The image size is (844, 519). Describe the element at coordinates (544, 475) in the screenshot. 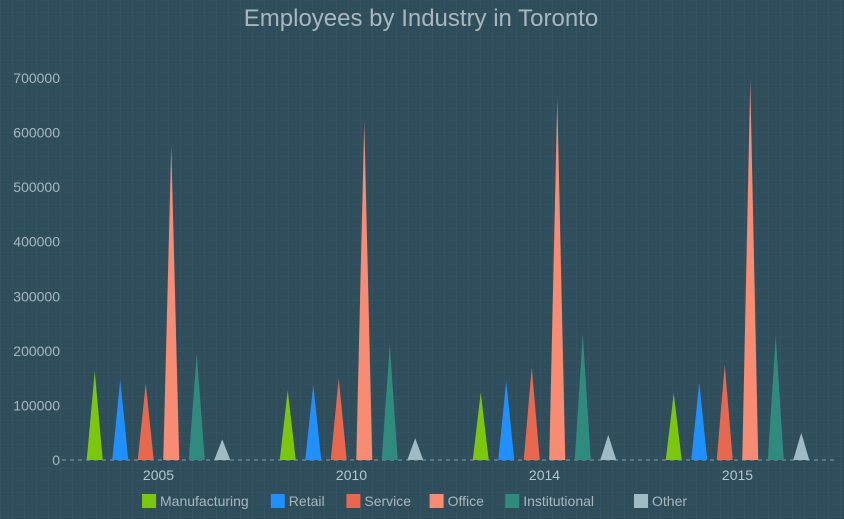

I see `x-tick-label: 2014` at that location.